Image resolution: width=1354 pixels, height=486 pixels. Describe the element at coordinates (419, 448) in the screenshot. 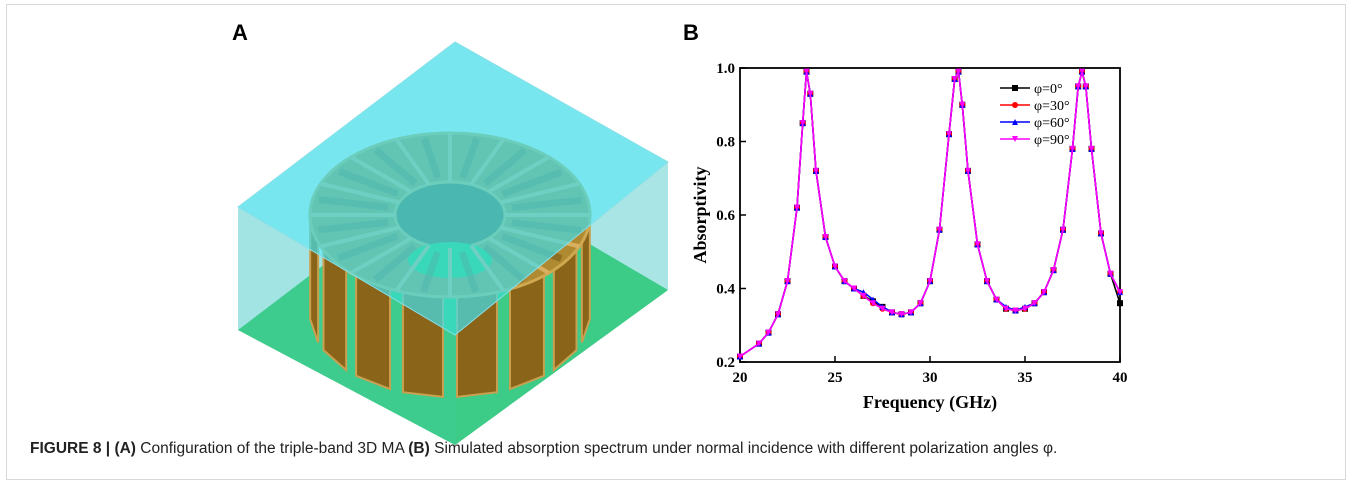

I see `caption-ref: (B)` at that location.